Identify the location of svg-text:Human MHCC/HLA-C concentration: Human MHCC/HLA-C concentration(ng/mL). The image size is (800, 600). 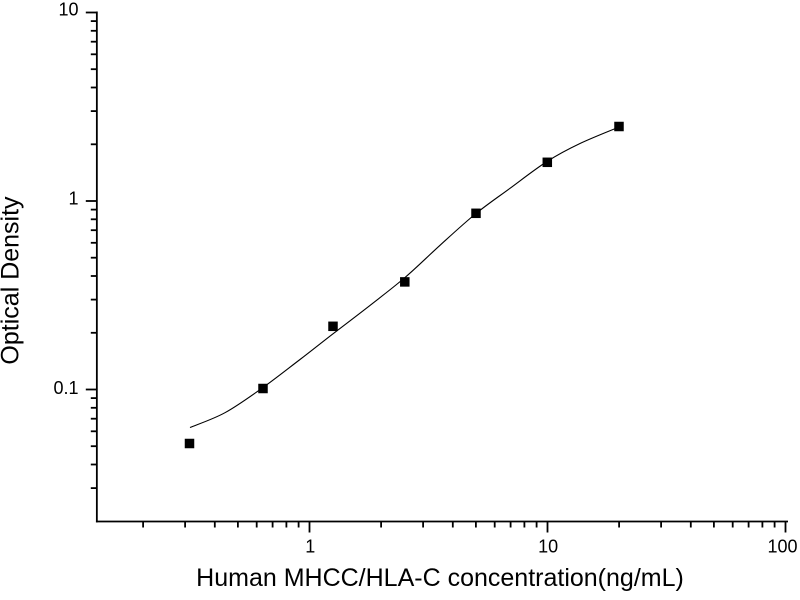
(440, 578).